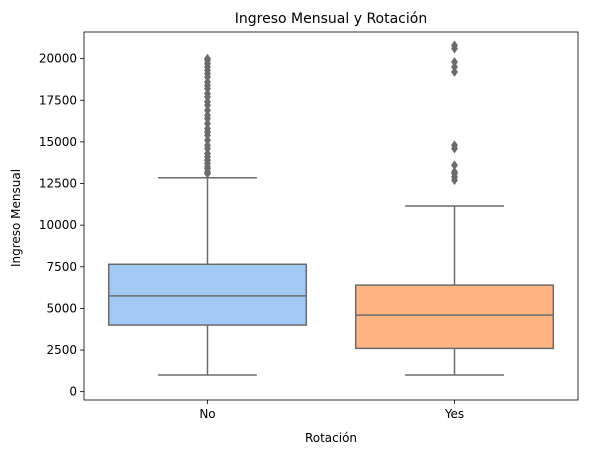 Image resolution: width=589 pixels, height=454 pixels. Describe the element at coordinates (61, 350) in the screenshot. I see `y-tick-label: 2500` at that location.